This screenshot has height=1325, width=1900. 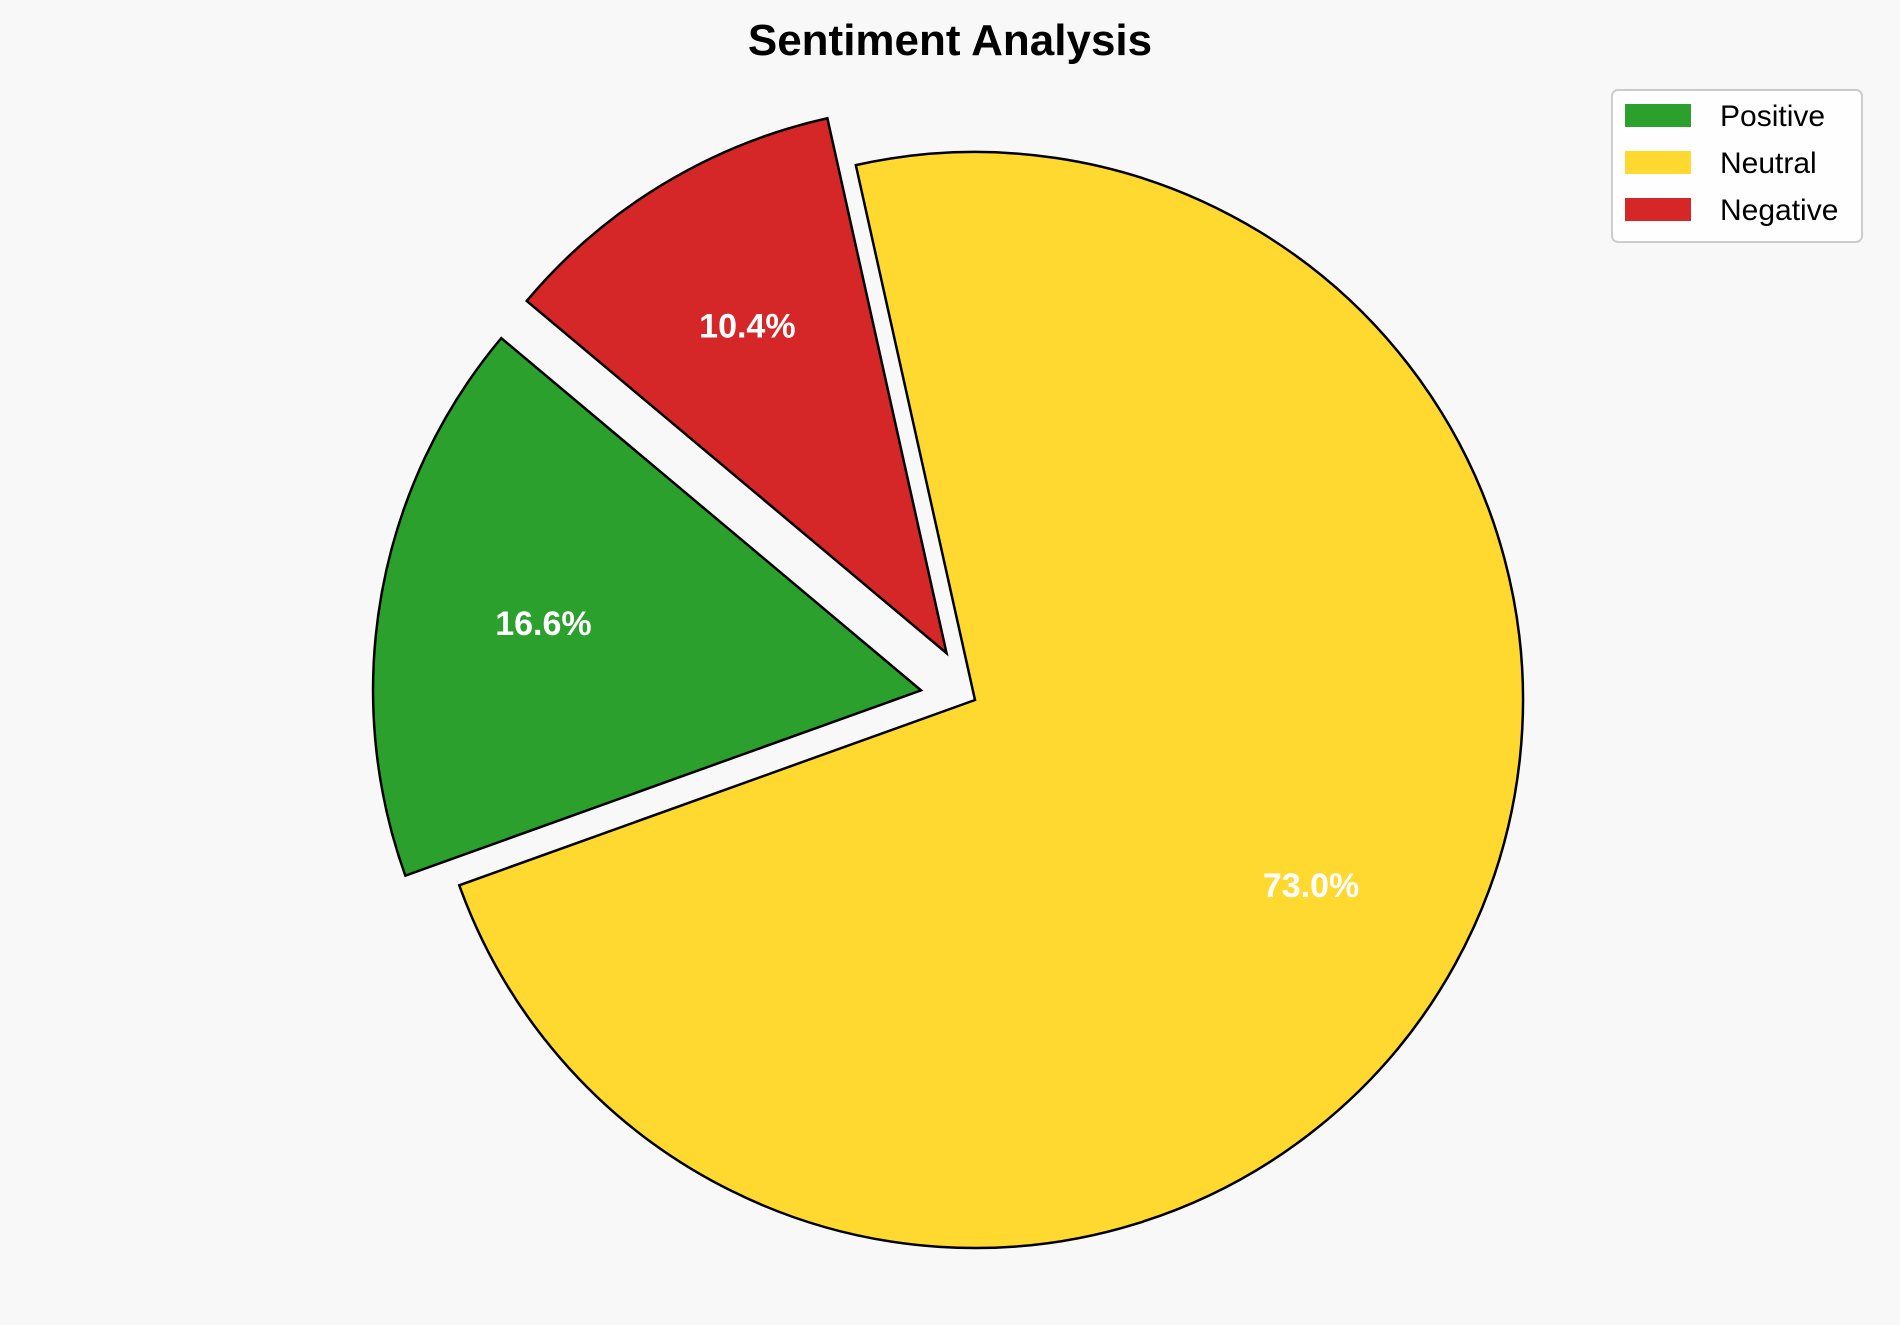 I want to click on legend-label-positive: Positive, so click(x=1772, y=116).